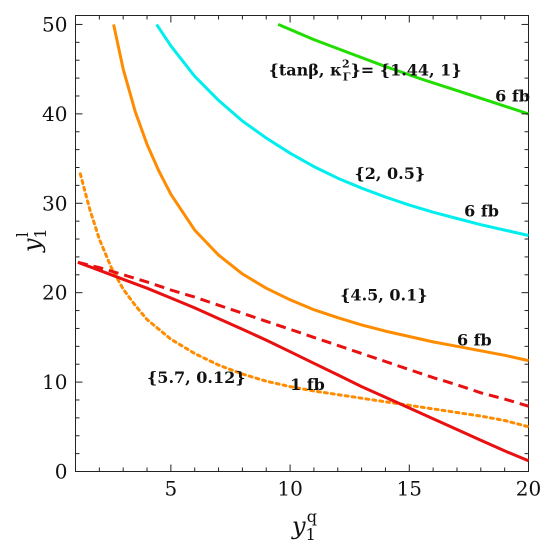 The height and width of the screenshot is (542, 540). What do you see at coordinates (171, 489) in the screenshot?
I see `x-tick-label: 5` at bounding box center [171, 489].